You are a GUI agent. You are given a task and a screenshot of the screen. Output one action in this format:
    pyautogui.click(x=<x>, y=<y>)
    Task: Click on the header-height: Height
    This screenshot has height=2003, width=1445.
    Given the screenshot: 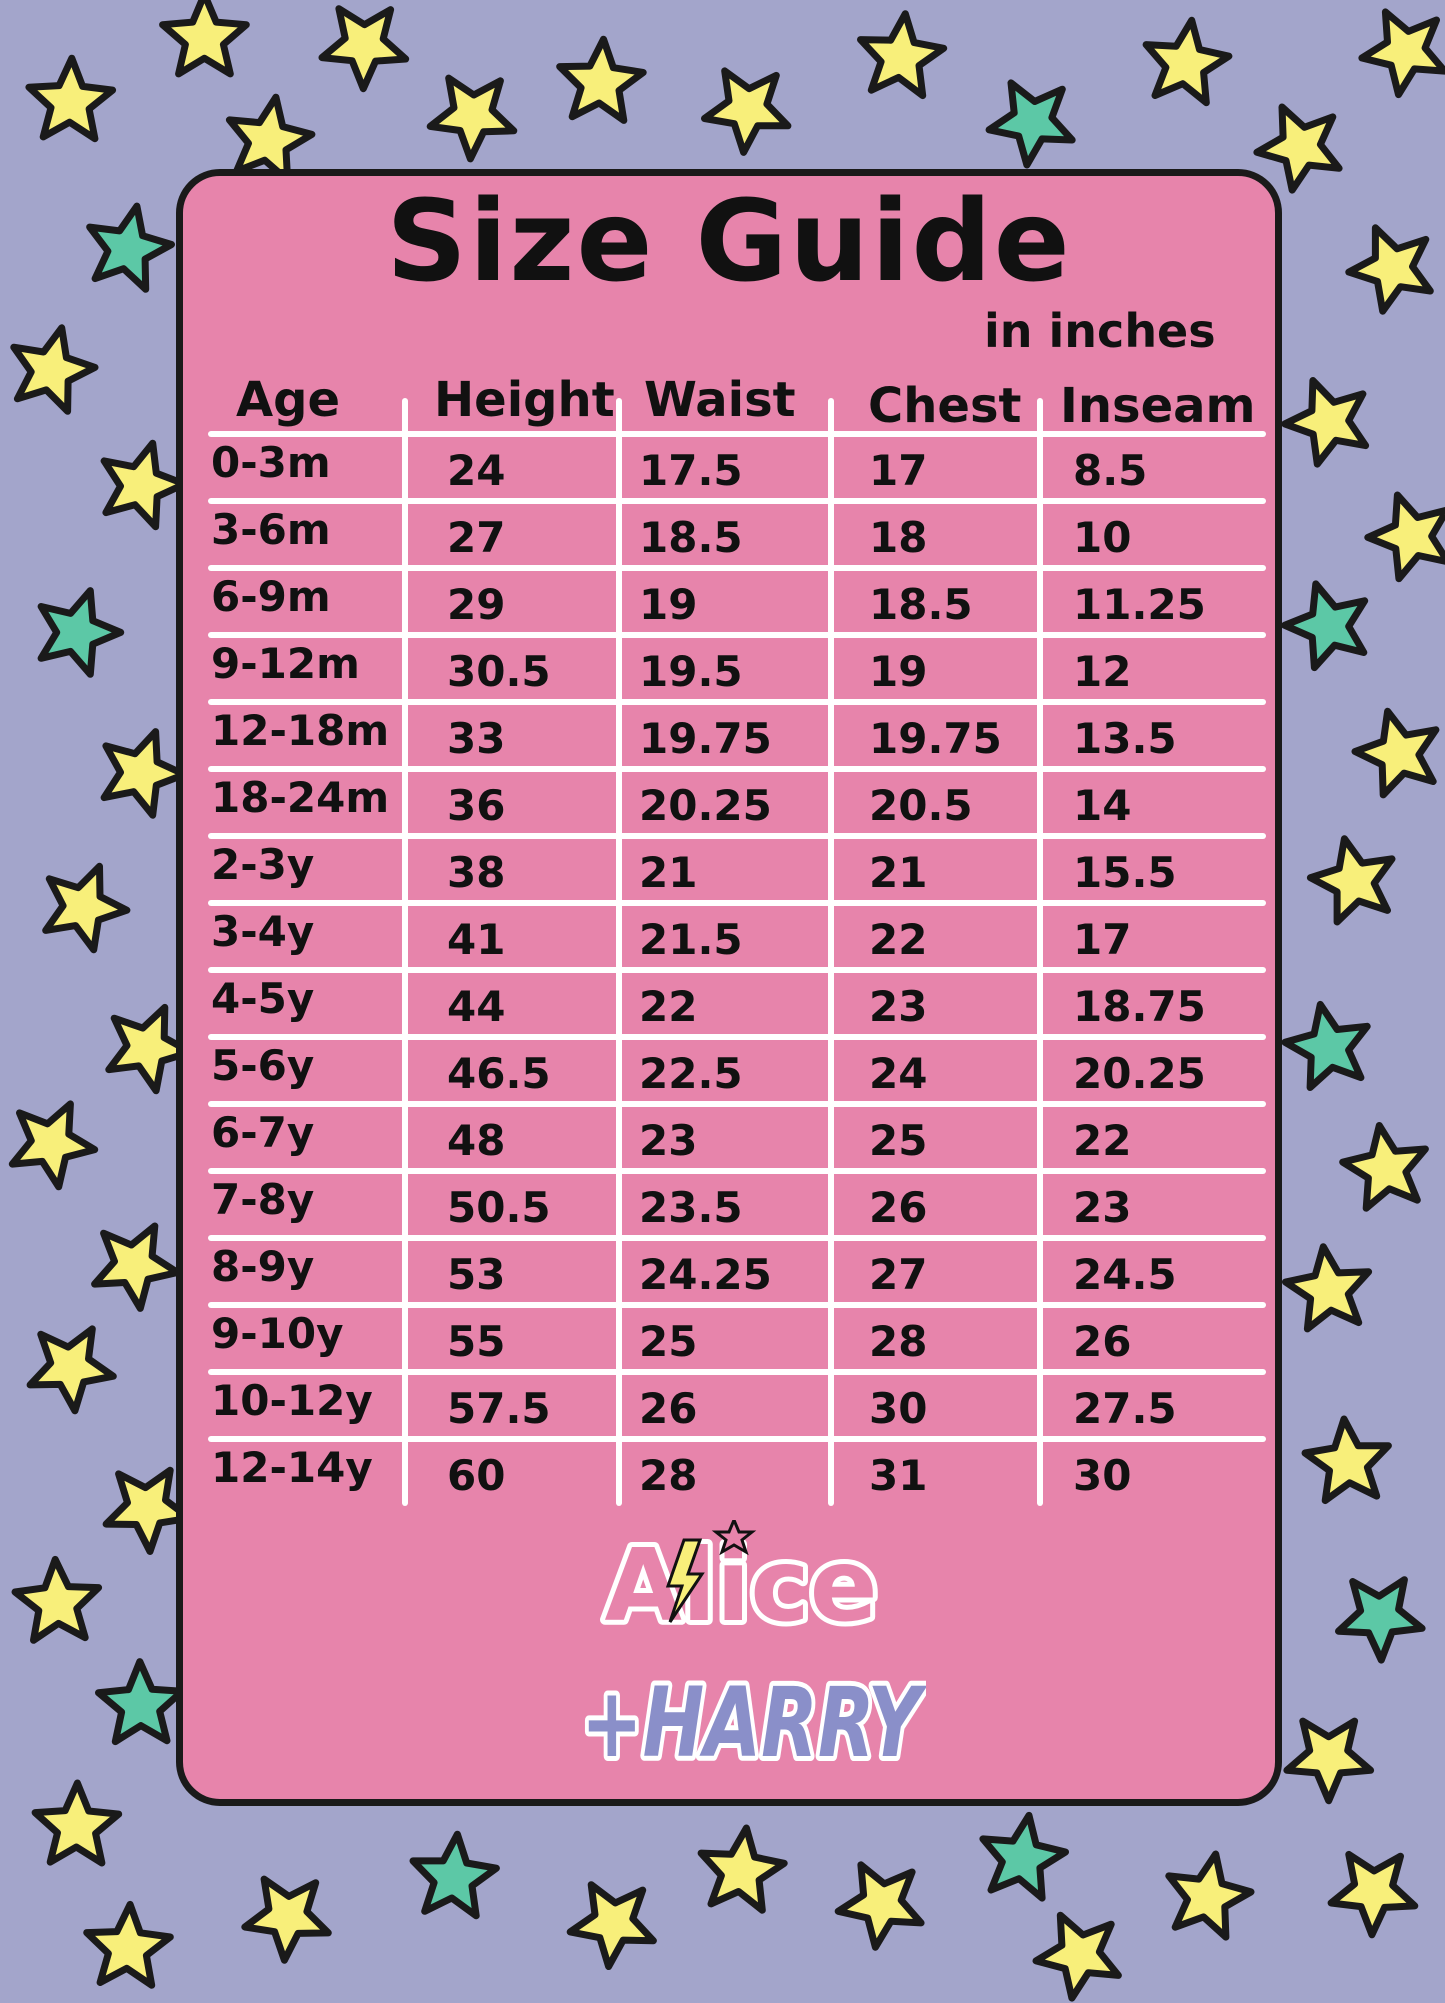 What is the action you would take?
    pyautogui.click(x=524, y=400)
    